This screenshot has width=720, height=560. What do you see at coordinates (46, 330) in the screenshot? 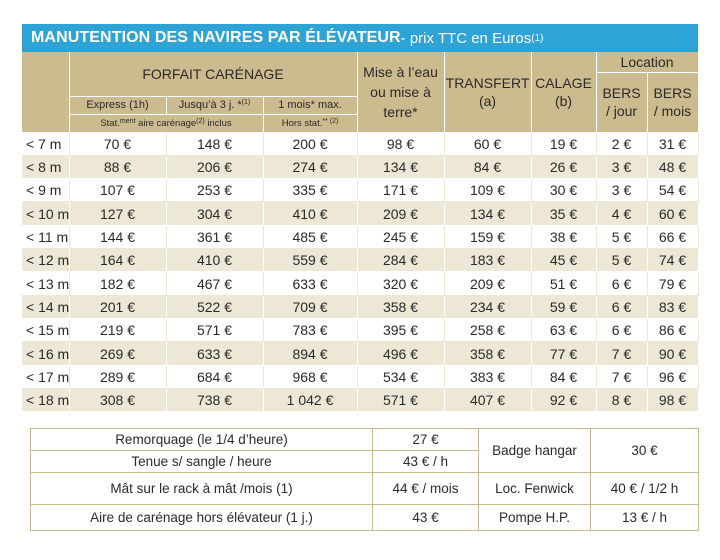
I see `boat-length-cell: < 15 m` at bounding box center [46, 330].